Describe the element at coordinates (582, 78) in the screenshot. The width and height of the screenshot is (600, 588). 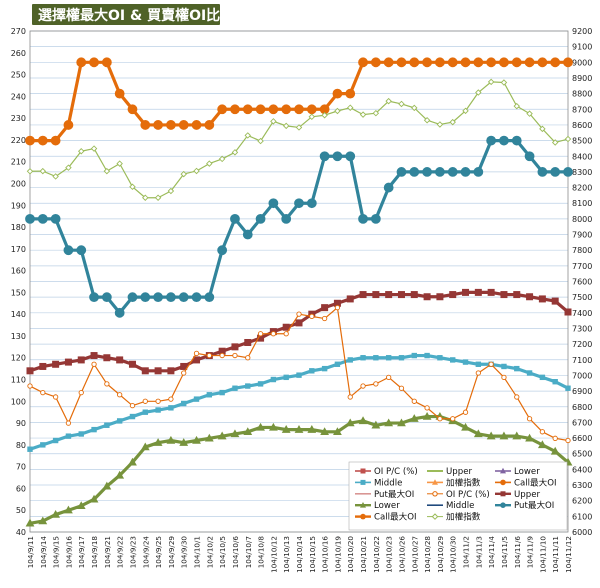
I see `y-right-tick-label: 8900` at that location.